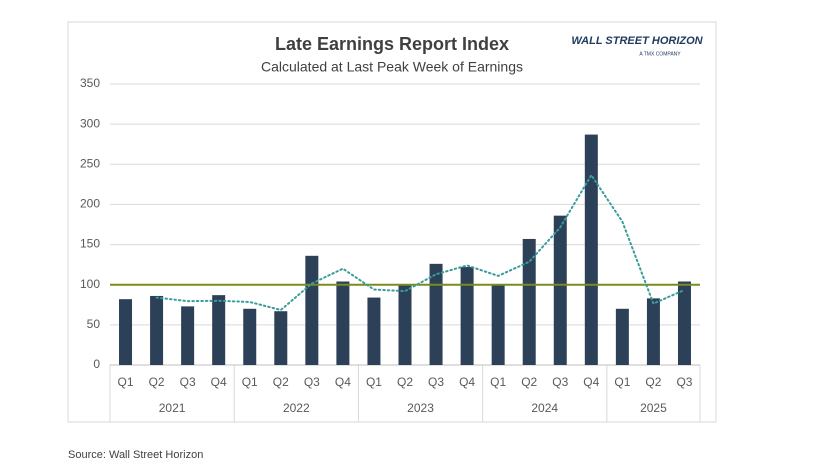 The width and height of the screenshot is (822, 476). Describe the element at coordinates (544, 408) in the screenshot. I see `x-group-label: 2024` at that location.